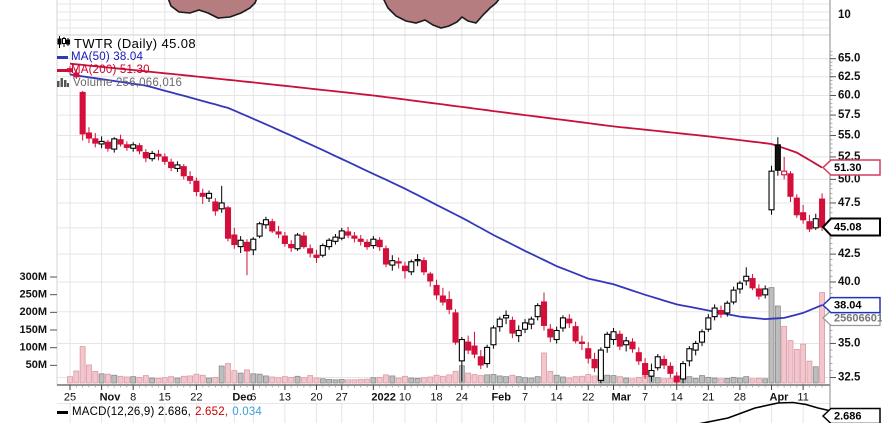  I want to click on price-axis-label: 32.5, so click(849, 378).